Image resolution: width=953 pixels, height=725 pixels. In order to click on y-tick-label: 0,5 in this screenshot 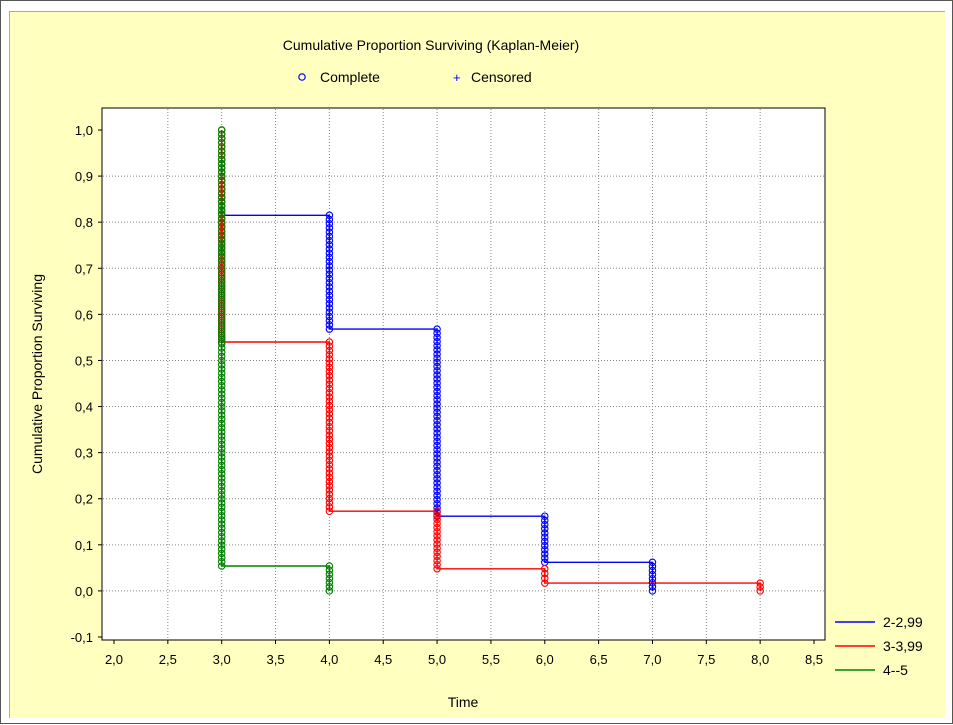, I will do `click(84, 360)`.